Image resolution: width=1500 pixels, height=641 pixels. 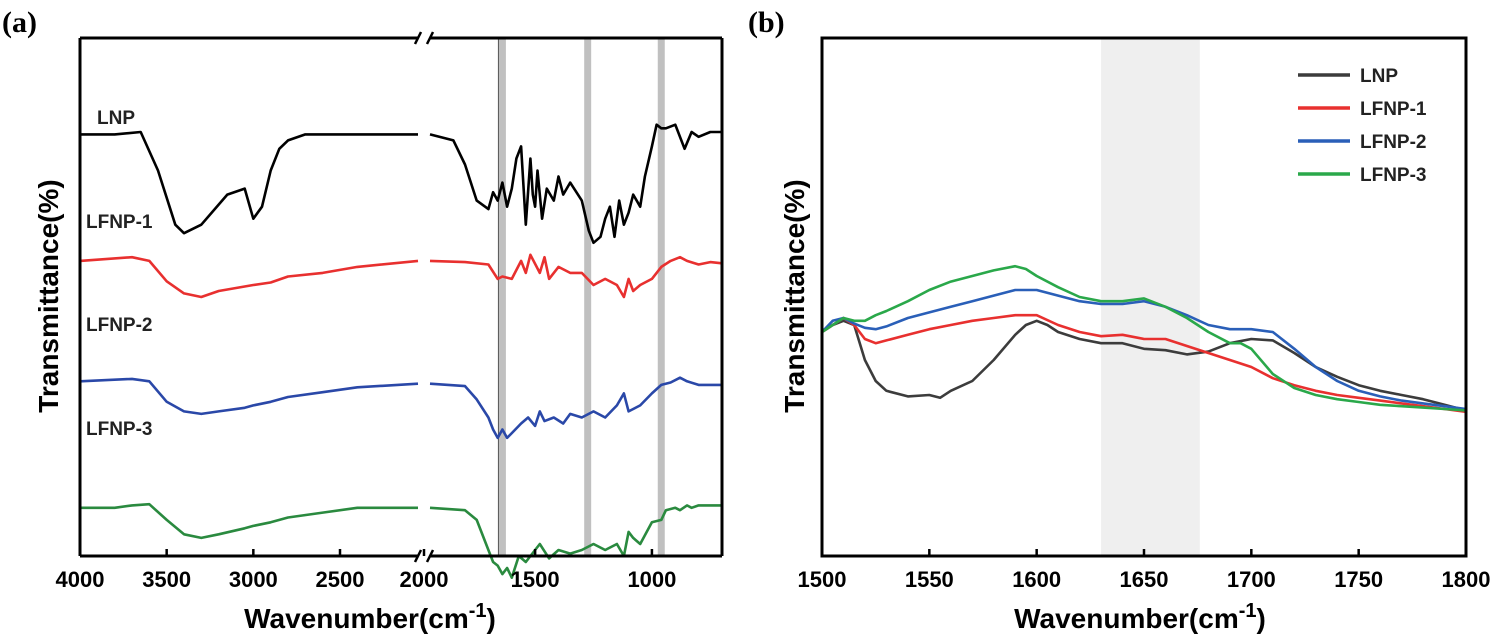 I want to click on series-lines, so click(x=1144, y=339).